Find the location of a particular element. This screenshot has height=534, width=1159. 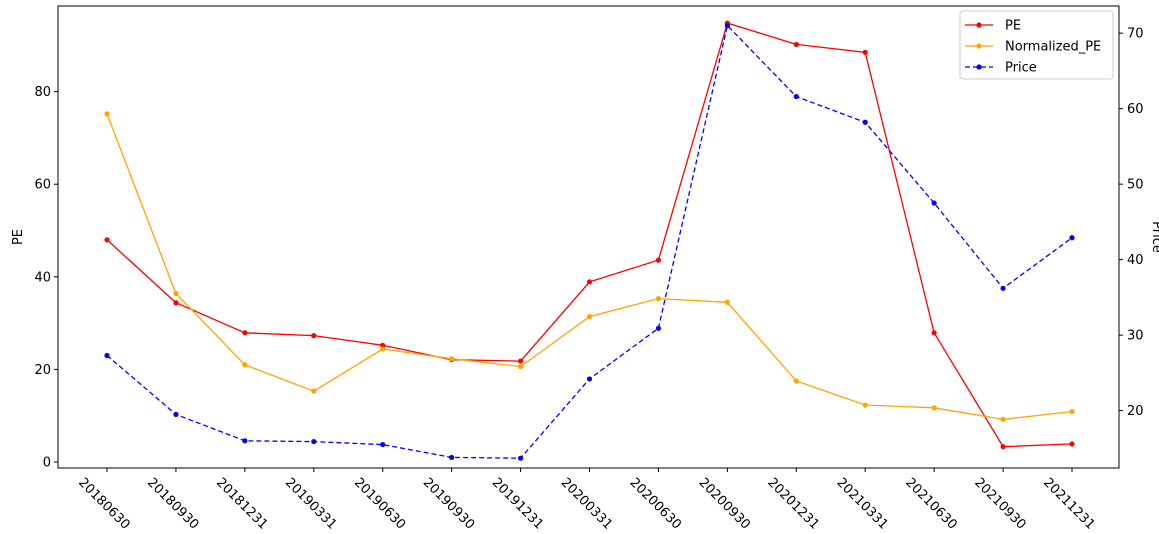

legend-label-pe: PE is located at coordinates (1013, 26).